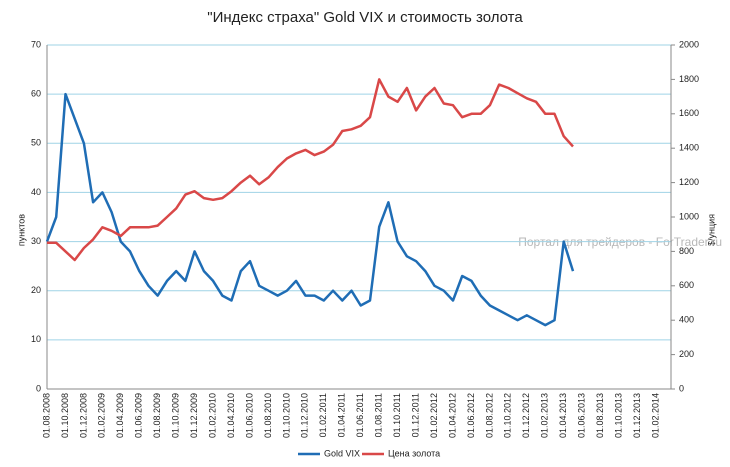  What do you see at coordinates (36, 44) in the screenshot?
I see `y-tick-label: 70` at bounding box center [36, 44].